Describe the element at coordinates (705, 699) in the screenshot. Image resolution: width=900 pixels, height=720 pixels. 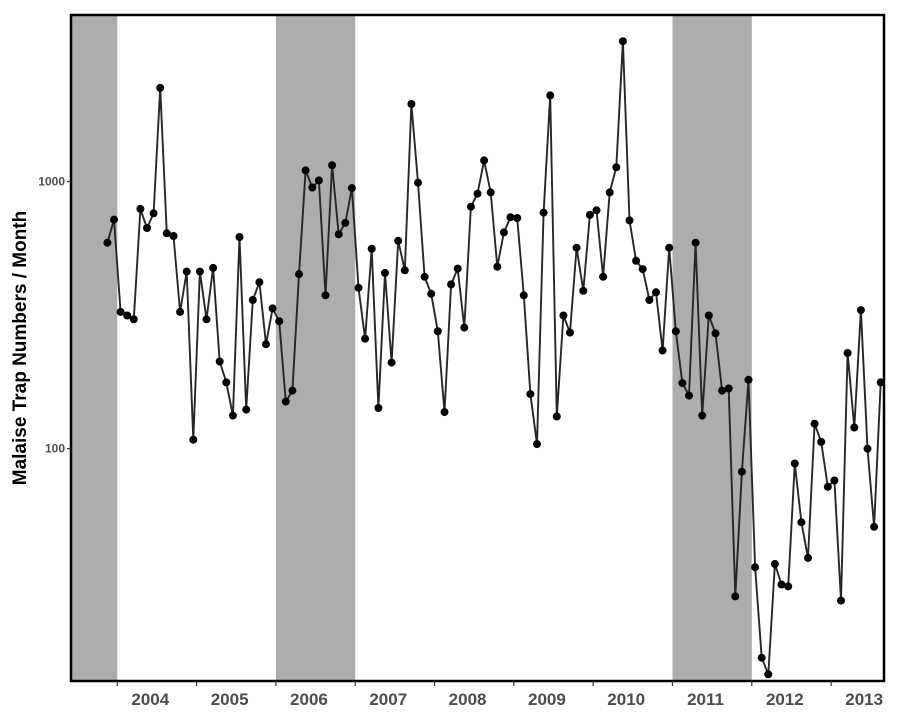
I see `x-tick-label: 2011` at that location.